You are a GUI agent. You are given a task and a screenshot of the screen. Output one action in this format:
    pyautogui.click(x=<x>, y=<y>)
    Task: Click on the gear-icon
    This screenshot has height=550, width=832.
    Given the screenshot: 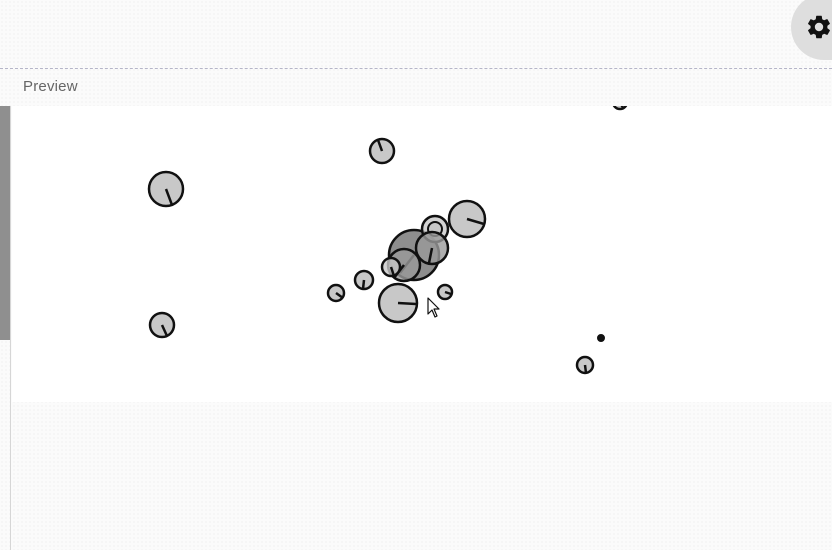 What is the action you would take?
    pyautogui.click(x=818, y=27)
    